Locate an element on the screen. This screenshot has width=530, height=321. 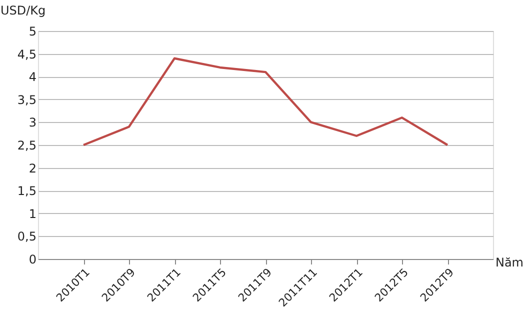
y-tick-label: 3 is located at coordinates (32, 123).